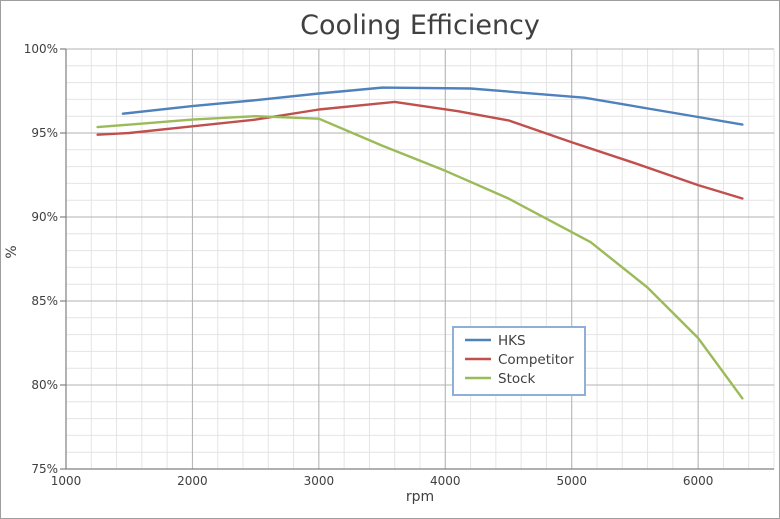 This screenshot has height=519, width=780. I want to click on legend-box, so click(519, 361).